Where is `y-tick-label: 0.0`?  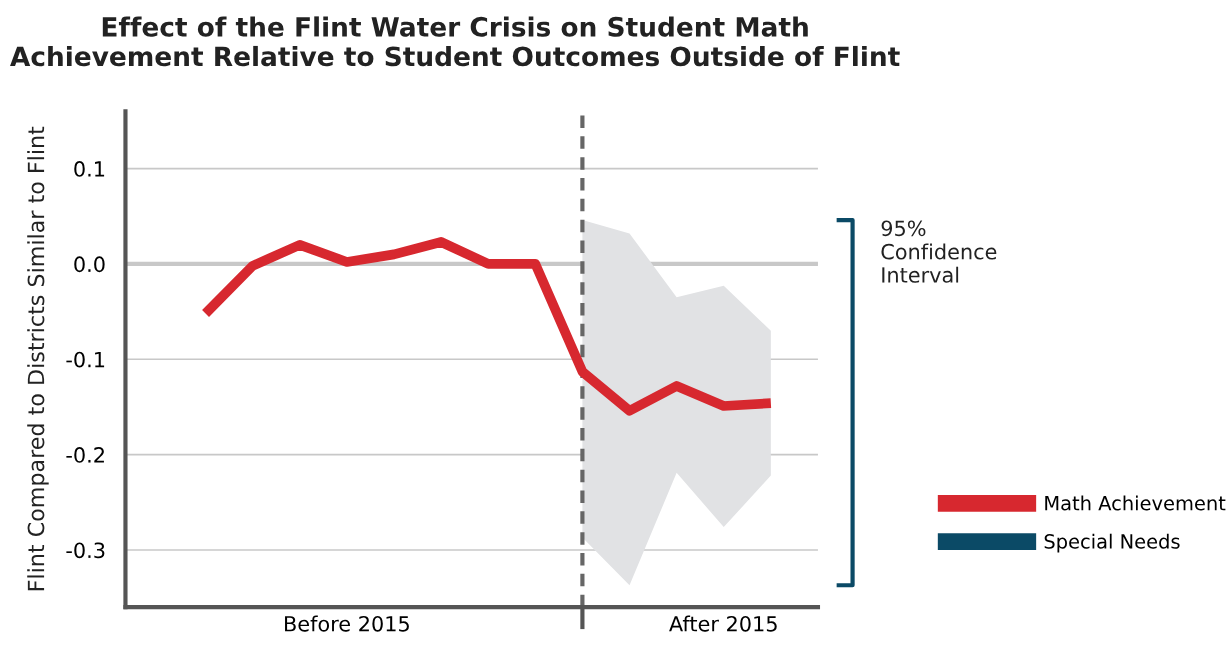
y-tick-label: 0.0 is located at coordinates (89, 264).